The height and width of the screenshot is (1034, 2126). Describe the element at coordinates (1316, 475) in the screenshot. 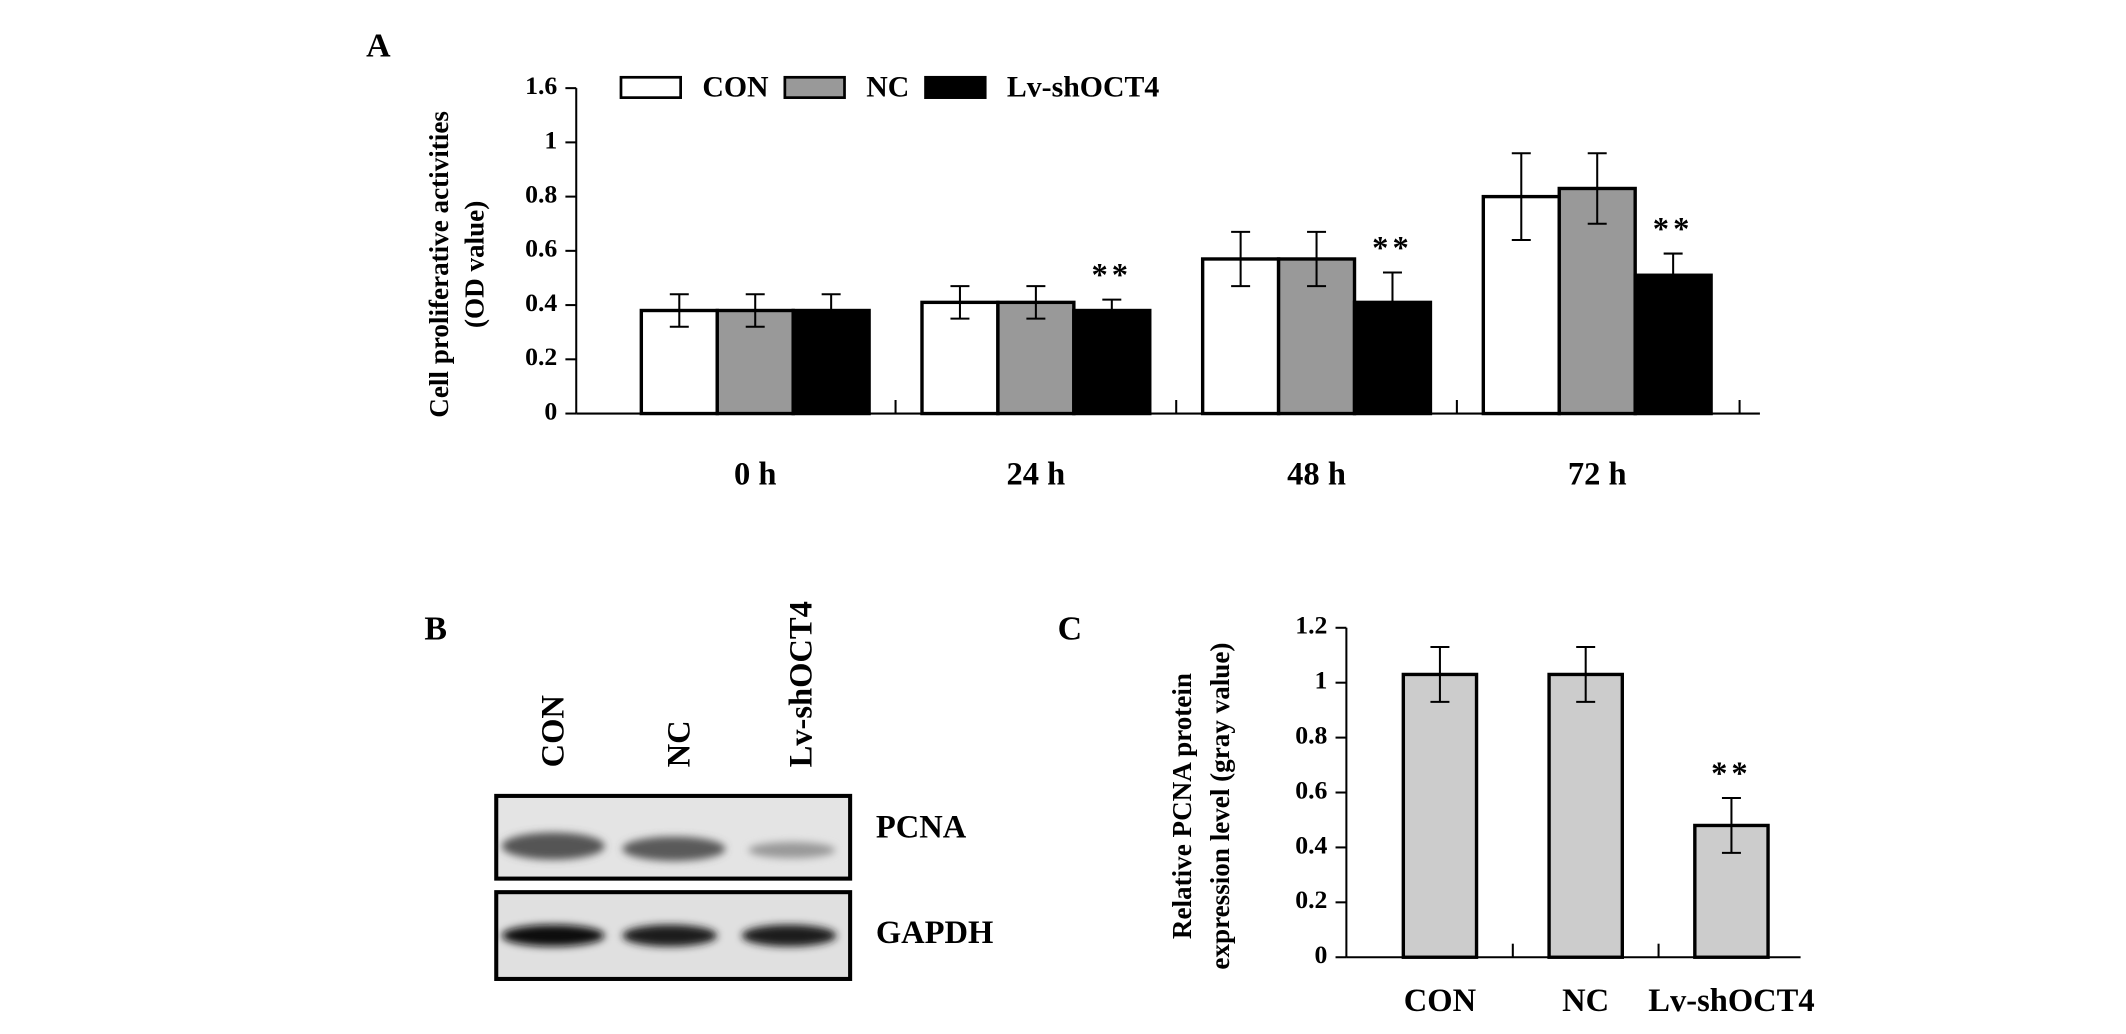

I see `x-tick-label: 48 h` at that location.